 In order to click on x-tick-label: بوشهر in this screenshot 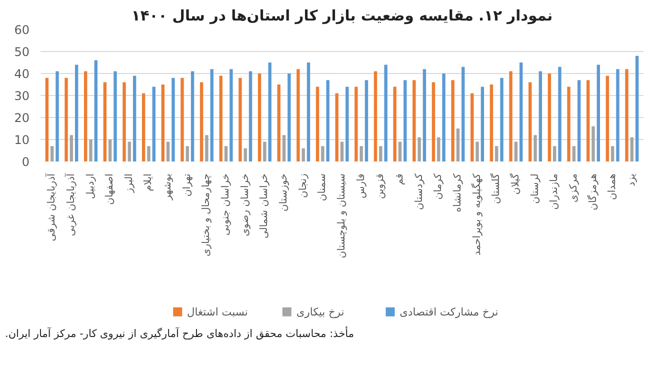, I will do `click(168, 187)`.